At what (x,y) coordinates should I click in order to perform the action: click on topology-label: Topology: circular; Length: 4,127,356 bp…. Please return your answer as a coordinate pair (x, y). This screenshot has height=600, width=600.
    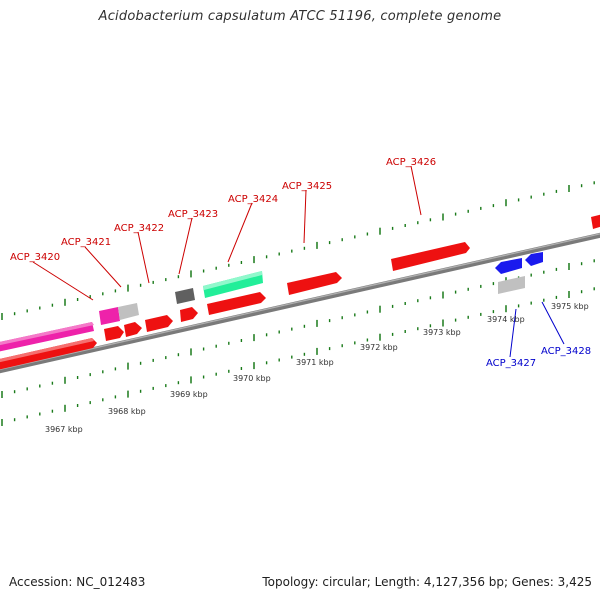
    Looking at the image, I should click on (427, 582).